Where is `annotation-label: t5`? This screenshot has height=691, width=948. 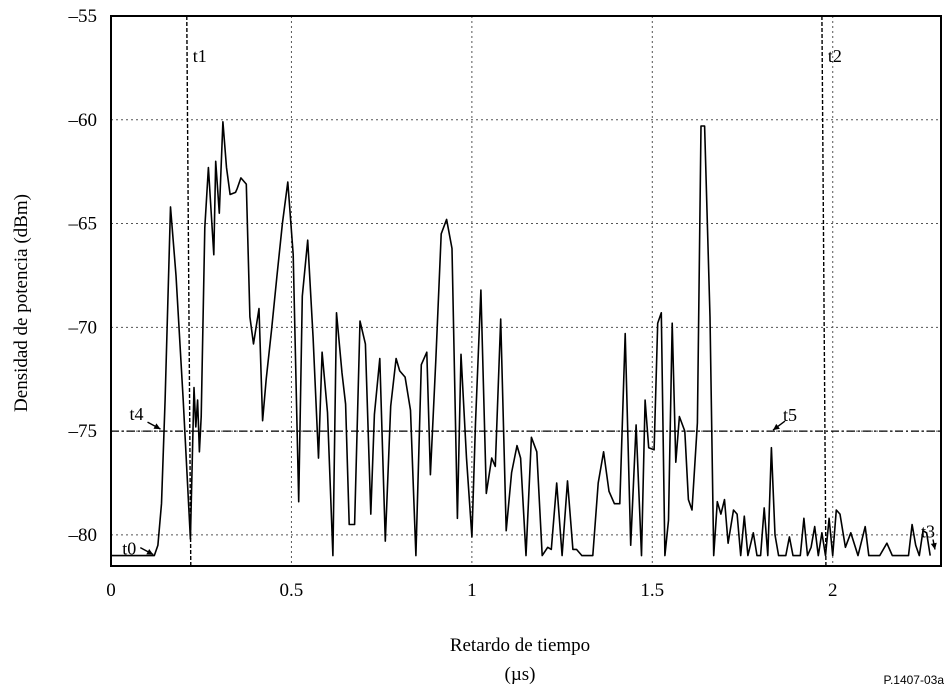
annotation-label: t5 is located at coordinates (790, 415).